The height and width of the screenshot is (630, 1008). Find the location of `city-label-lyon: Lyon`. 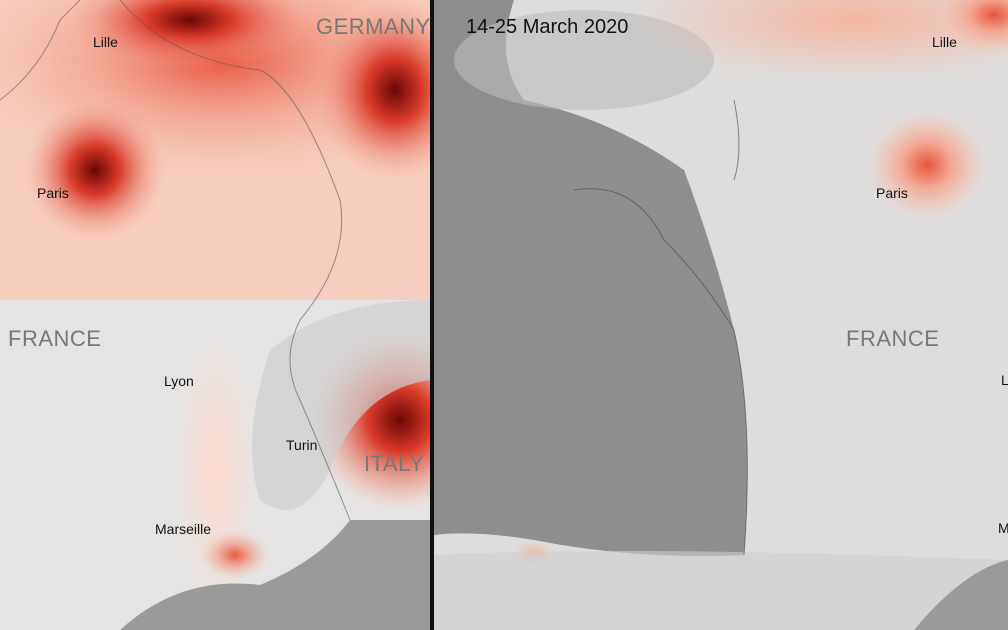

city-label-lyon: Lyon is located at coordinates (179, 381).